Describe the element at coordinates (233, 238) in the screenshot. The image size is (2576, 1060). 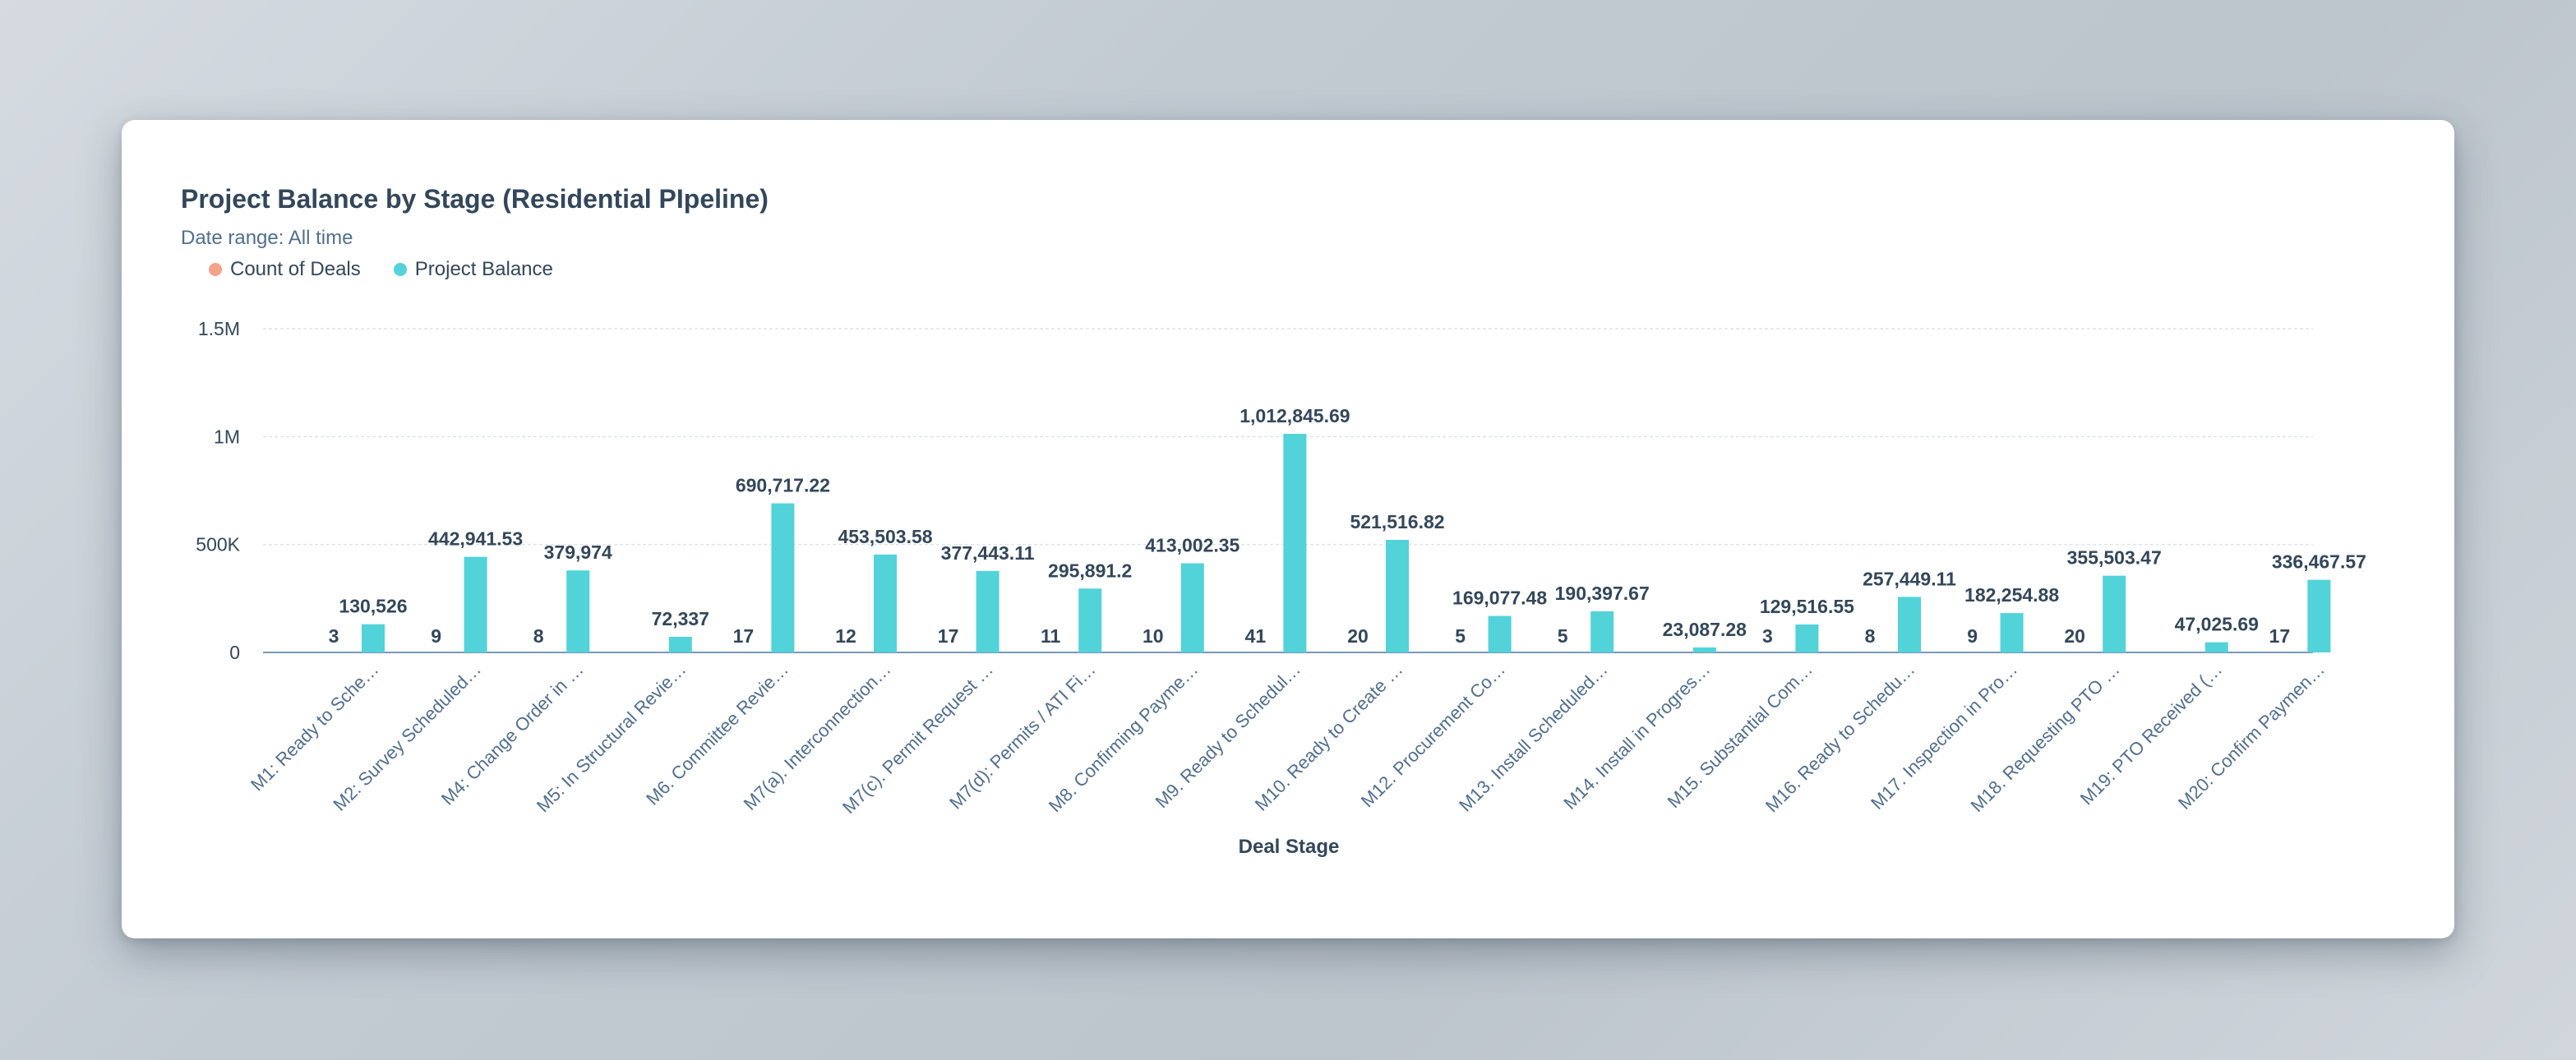
I see `date-range-label: Date range:` at that location.